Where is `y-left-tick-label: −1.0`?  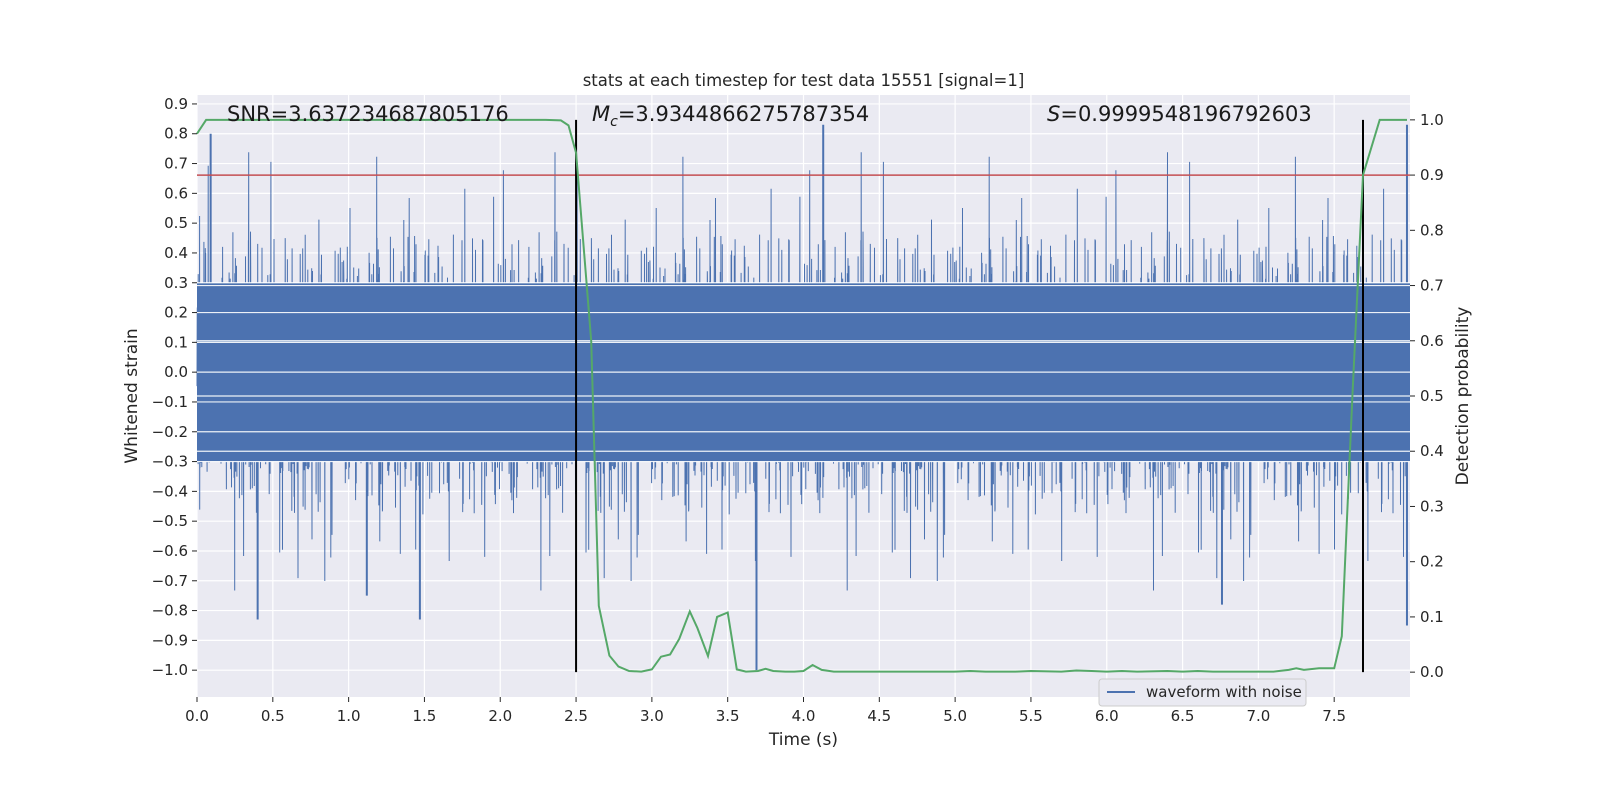
y-left-tick-label: −1.0 is located at coordinates (170, 670).